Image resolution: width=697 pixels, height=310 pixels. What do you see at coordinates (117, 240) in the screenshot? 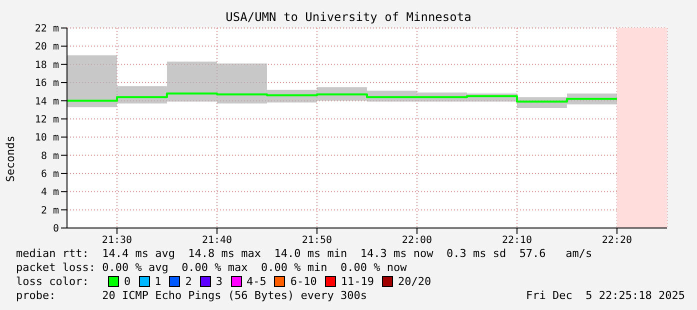
I see `x-tick-label: 21:30` at bounding box center [117, 240].